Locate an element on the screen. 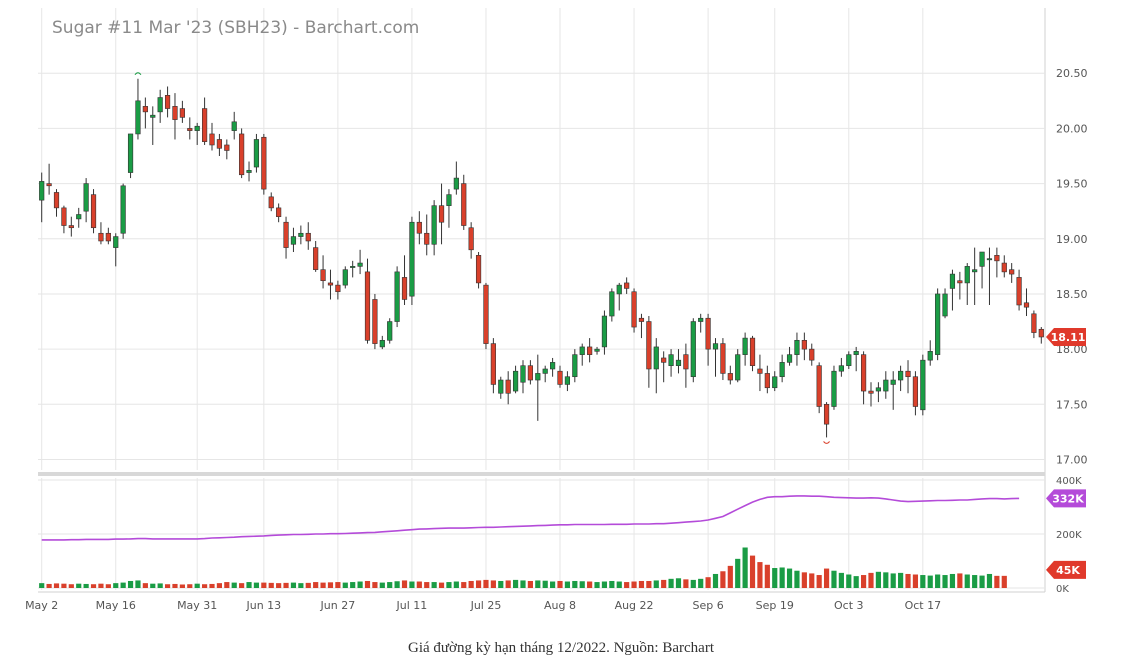 The width and height of the screenshot is (1122, 672). volume-tick-label: 200K is located at coordinates (1069, 535).